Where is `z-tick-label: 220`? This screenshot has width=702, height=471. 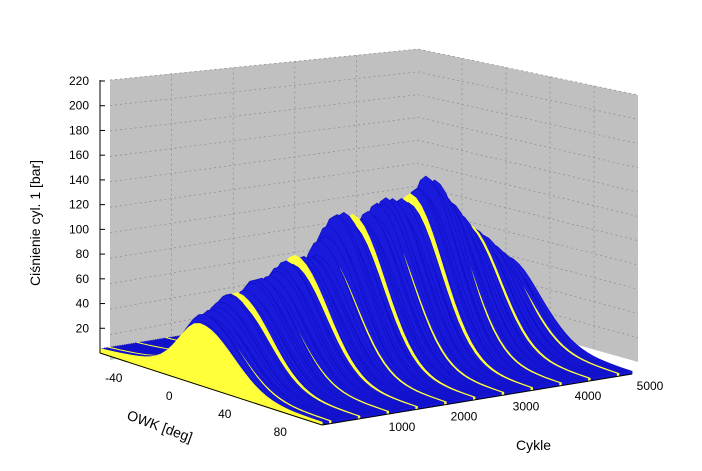 z-tick-label: 220 is located at coordinates (79, 81).